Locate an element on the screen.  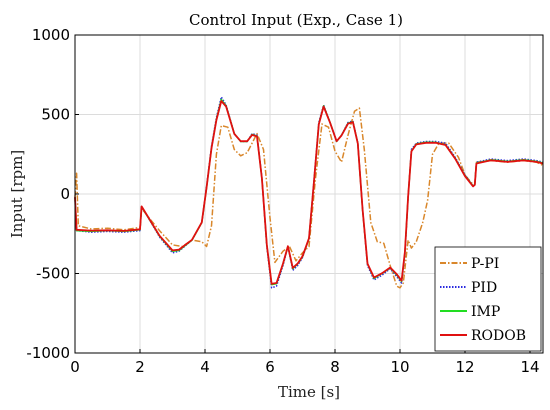
y-tick-label: -1000 is located at coordinates (48, 353).